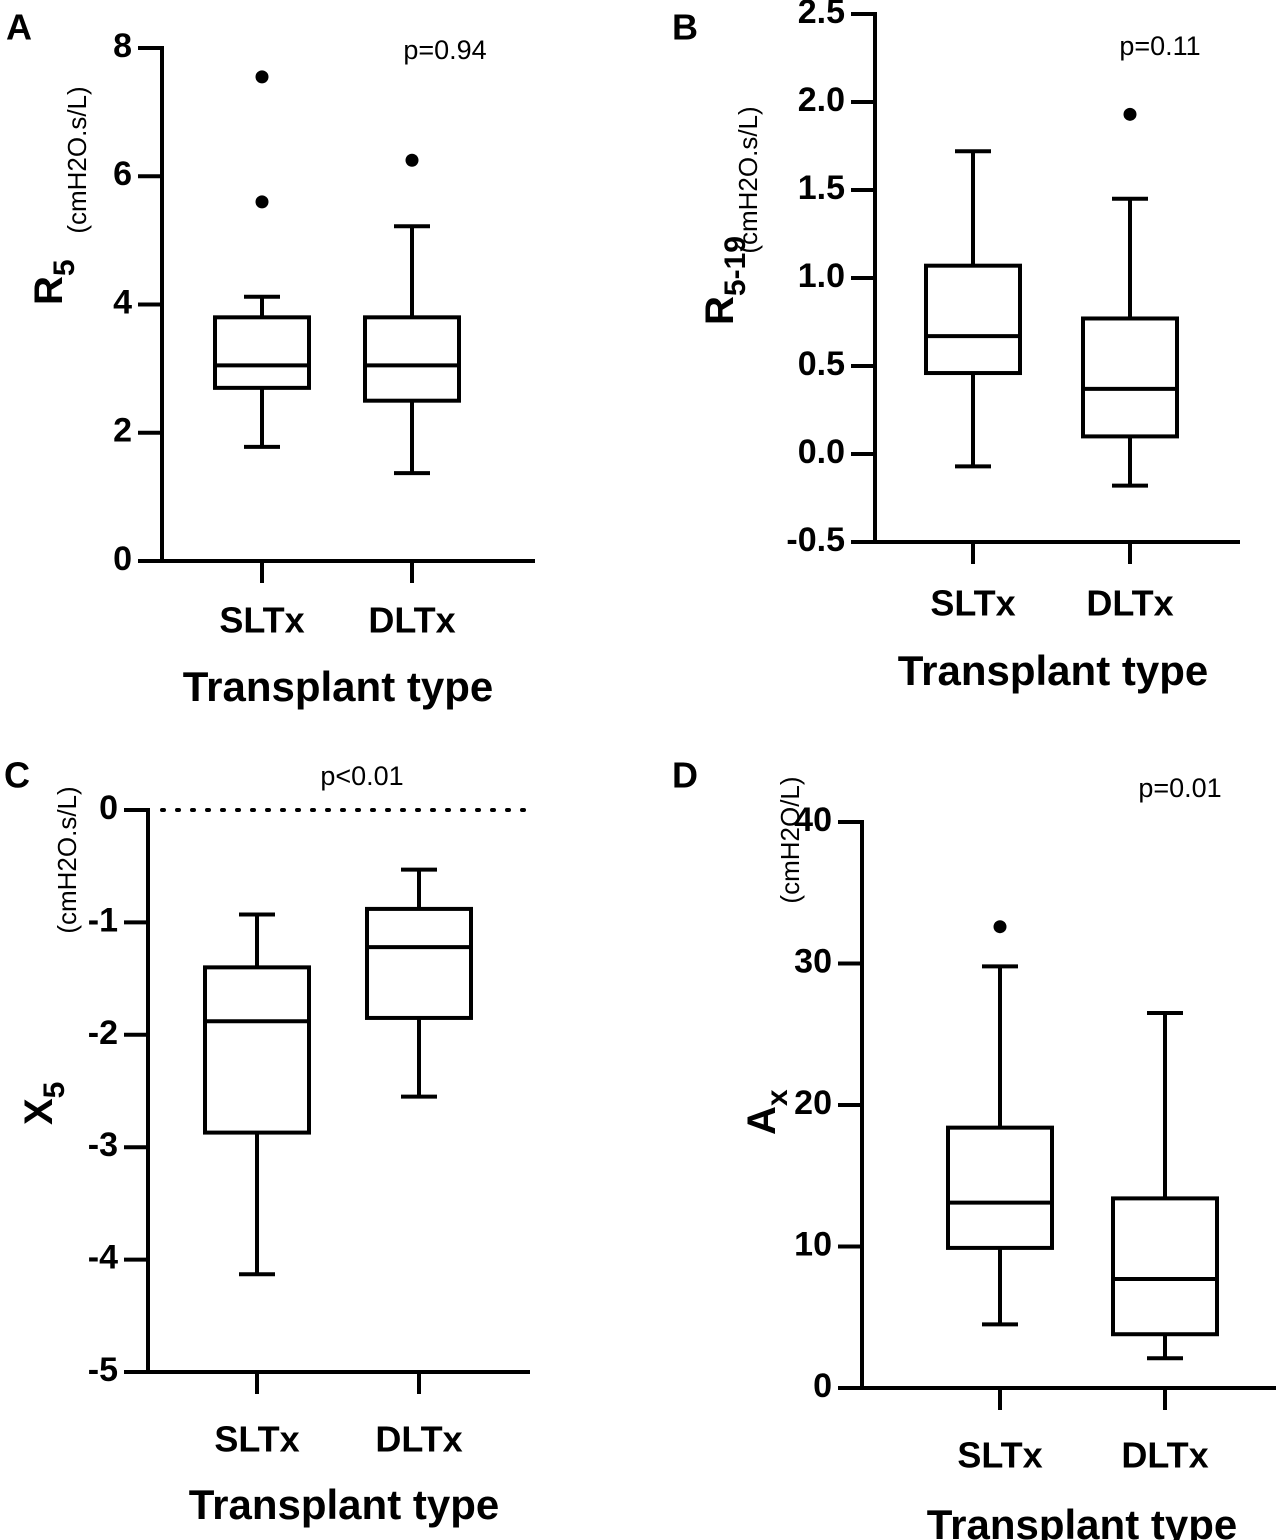 This screenshot has height=1540, width=1279. Describe the element at coordinates (685, 775) in the screenshot. I see `panel-letter: D` at that location.